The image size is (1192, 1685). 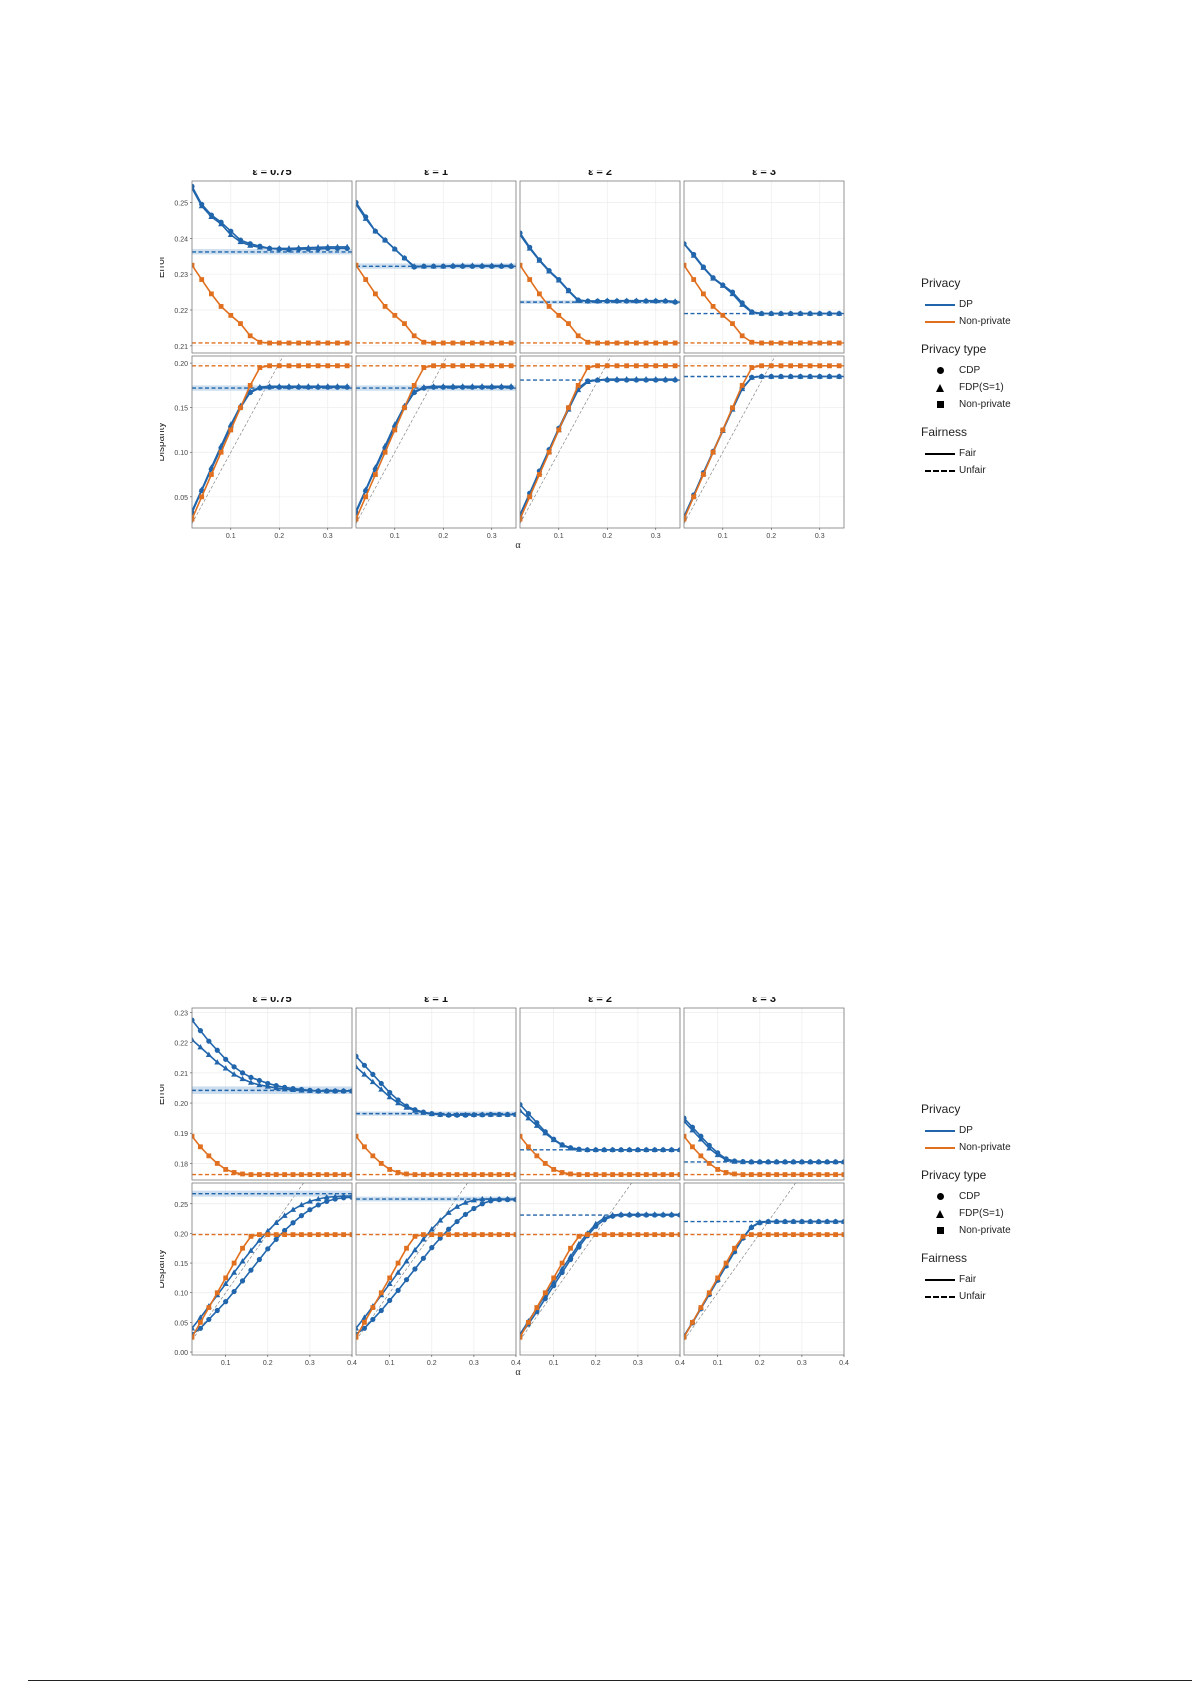 What do you see at coordinates (1011, 1230) in the screenshot?
I see `legend-item-type-nonprivate: Non-private` at bounding box center [1011, 1230].